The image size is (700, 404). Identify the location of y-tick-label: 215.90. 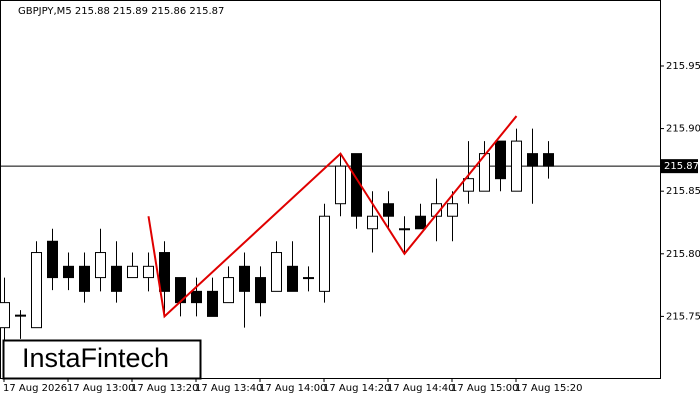
(683, 129).